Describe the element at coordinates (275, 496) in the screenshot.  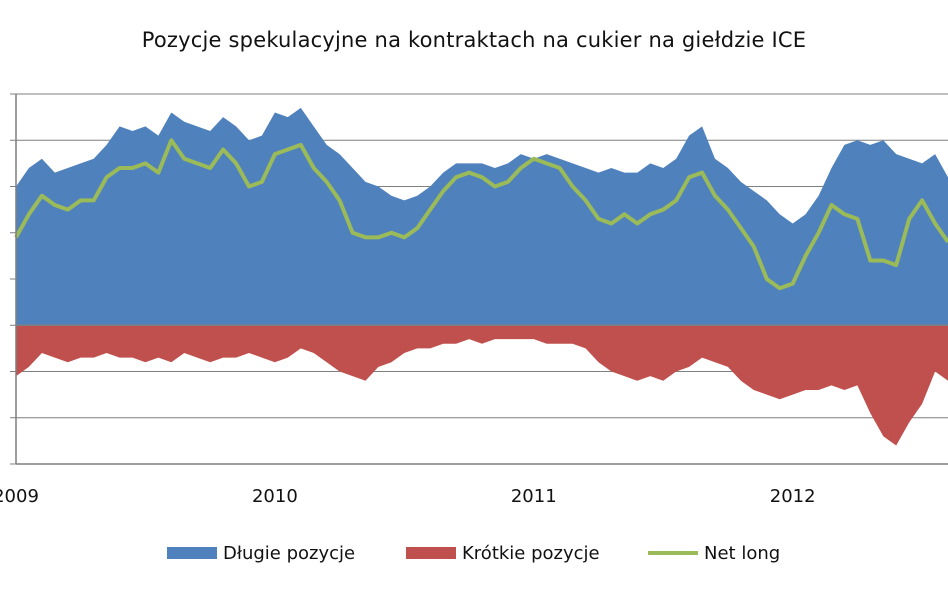
I see `x-tick-label: 2010` at that location.